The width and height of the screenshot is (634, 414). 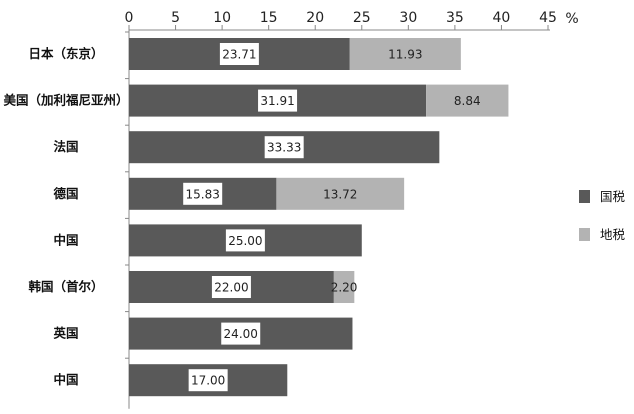 I want to click on data-label: 8.84, so click(x=467, y=101).